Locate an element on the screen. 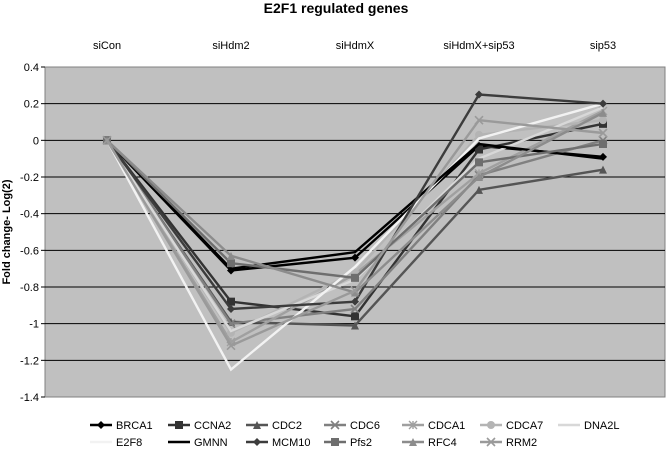  legend-label: DNA2L is located at coordinates (601, 426).